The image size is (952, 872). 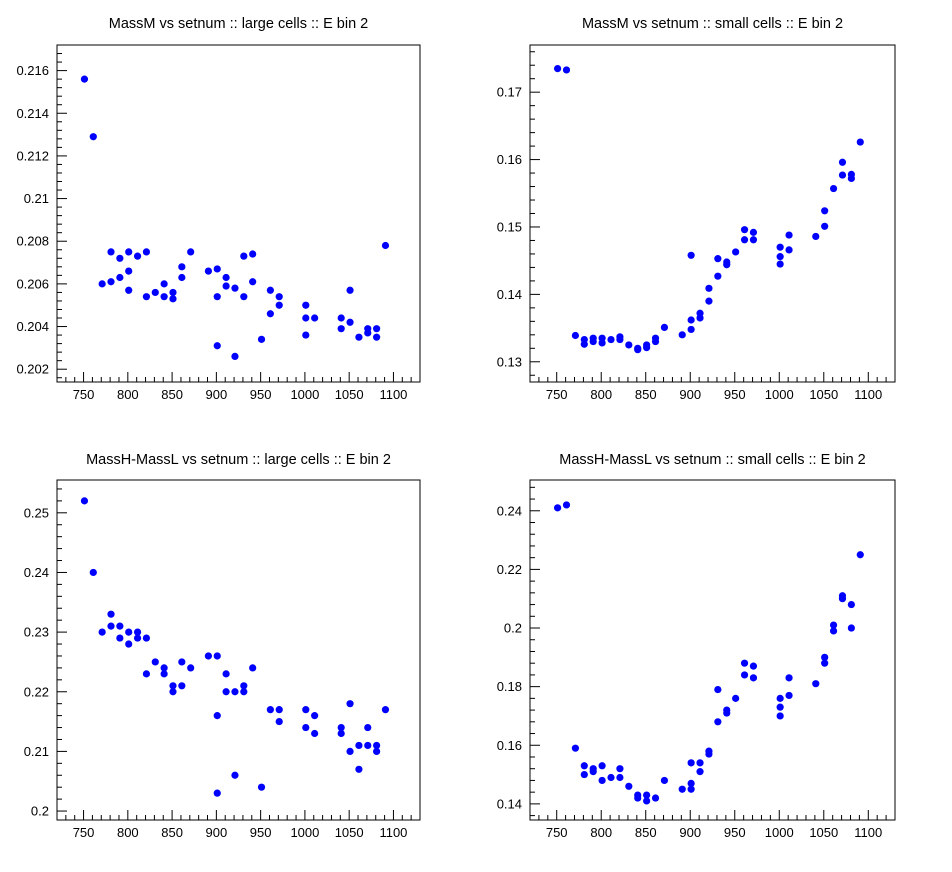 I want to click on y-tick-label: 0.13, so click(x=509, y=361).